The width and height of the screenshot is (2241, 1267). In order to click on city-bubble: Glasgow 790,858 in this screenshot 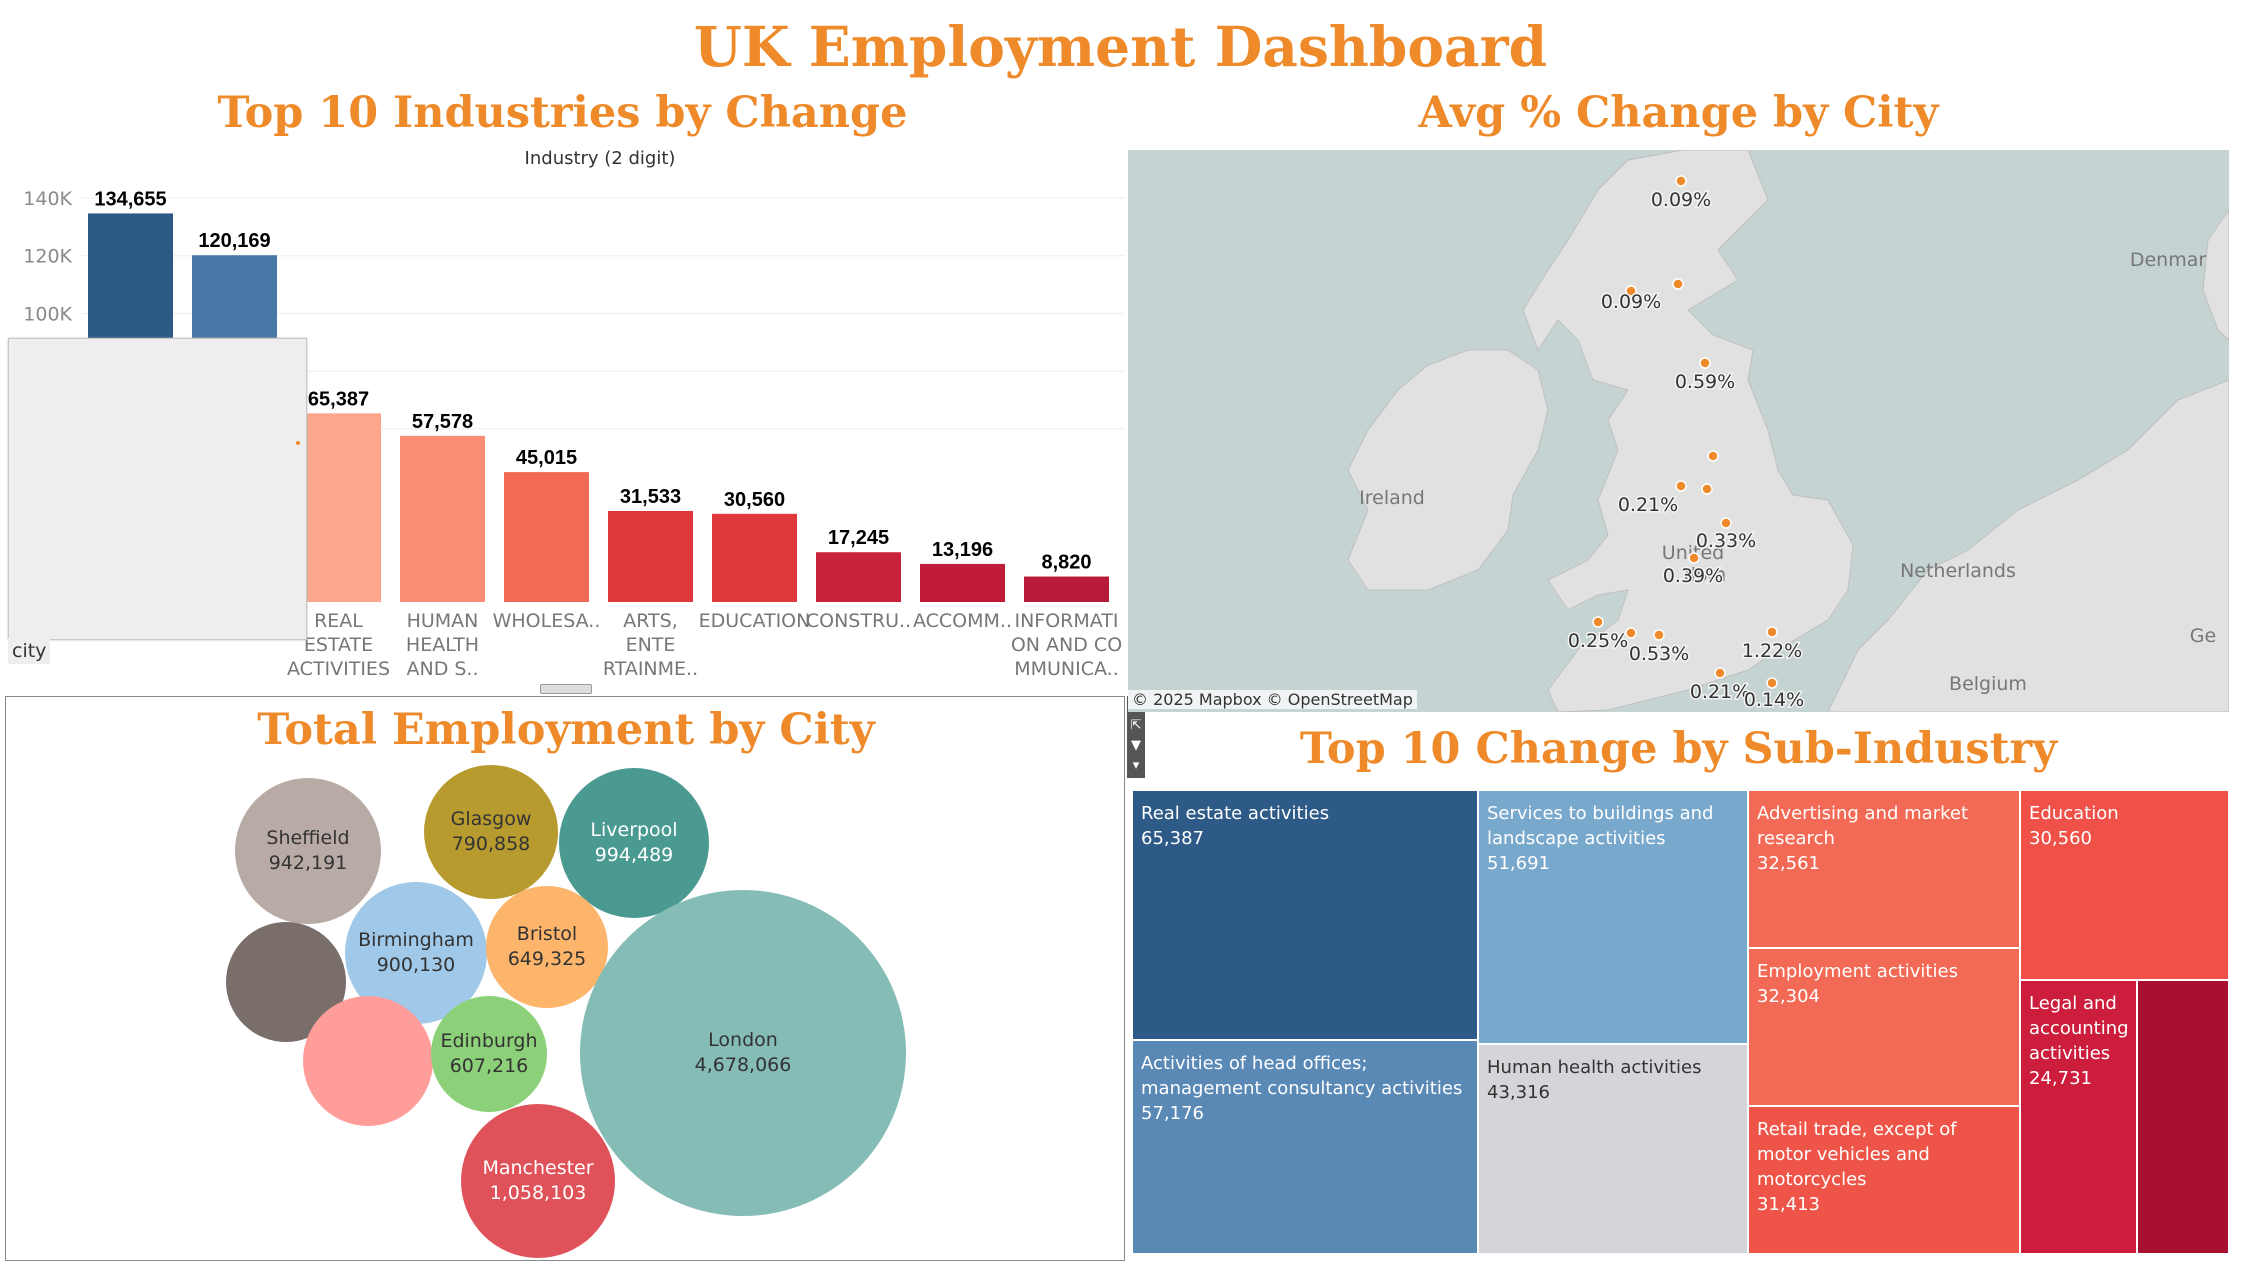, I will do `click(491, 832)`.